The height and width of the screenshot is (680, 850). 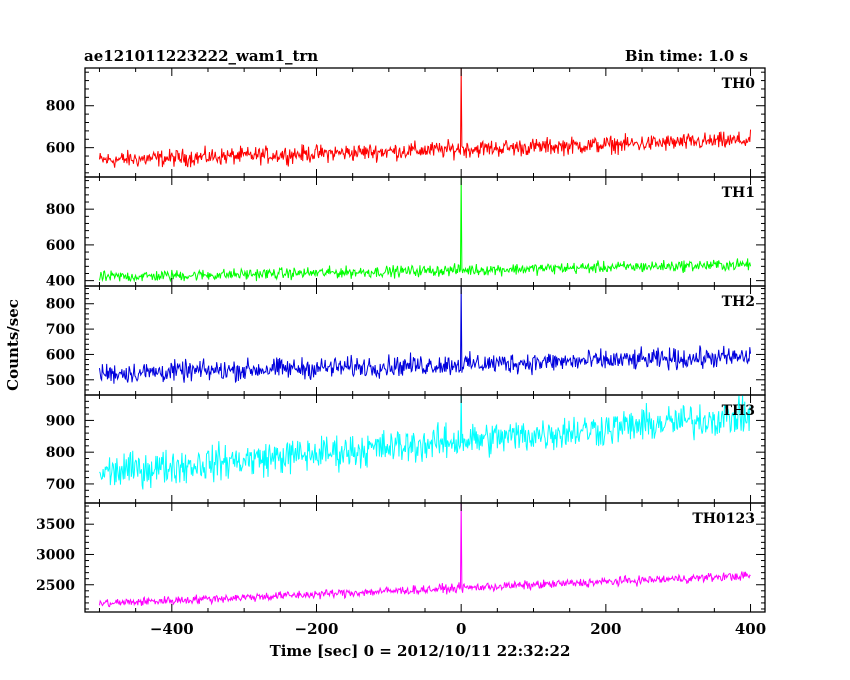 I want to click on th0-y-tick-label: 600, so click(x=60, y=149).